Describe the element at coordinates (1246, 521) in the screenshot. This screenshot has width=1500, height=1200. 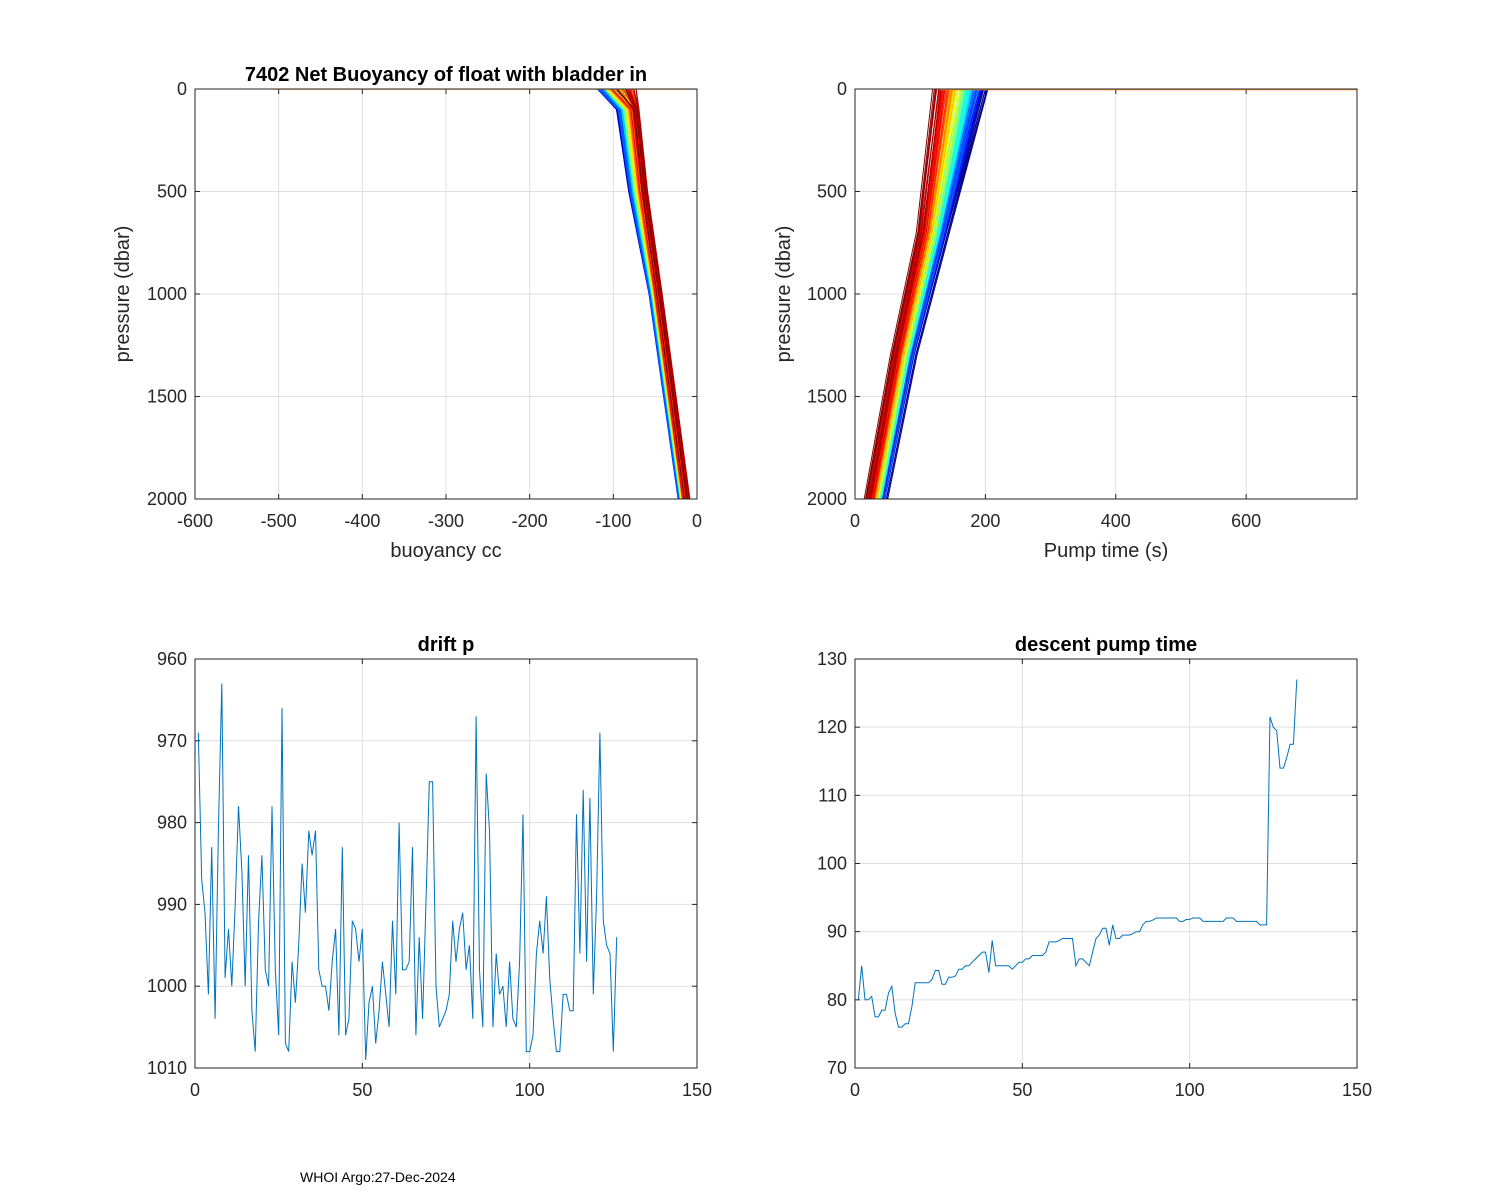
I see `pumptime-xtick-label: 600` at that location.